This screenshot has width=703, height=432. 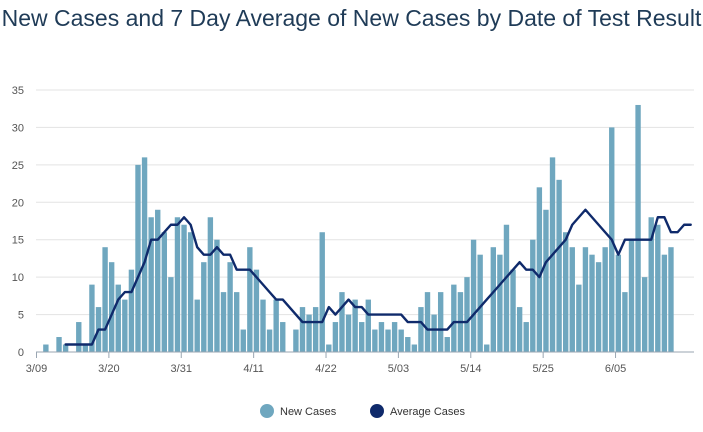 What do you see at coordinates (377, 411) in the screenshot?
I see `legend-marker-average-cases` at bounding box center [377, 411].